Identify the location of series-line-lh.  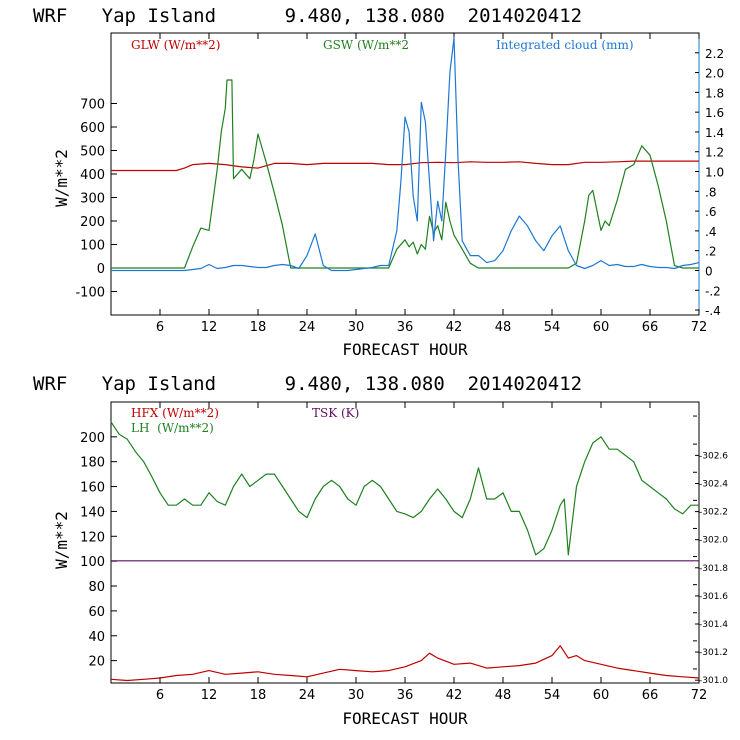
(404, 488).